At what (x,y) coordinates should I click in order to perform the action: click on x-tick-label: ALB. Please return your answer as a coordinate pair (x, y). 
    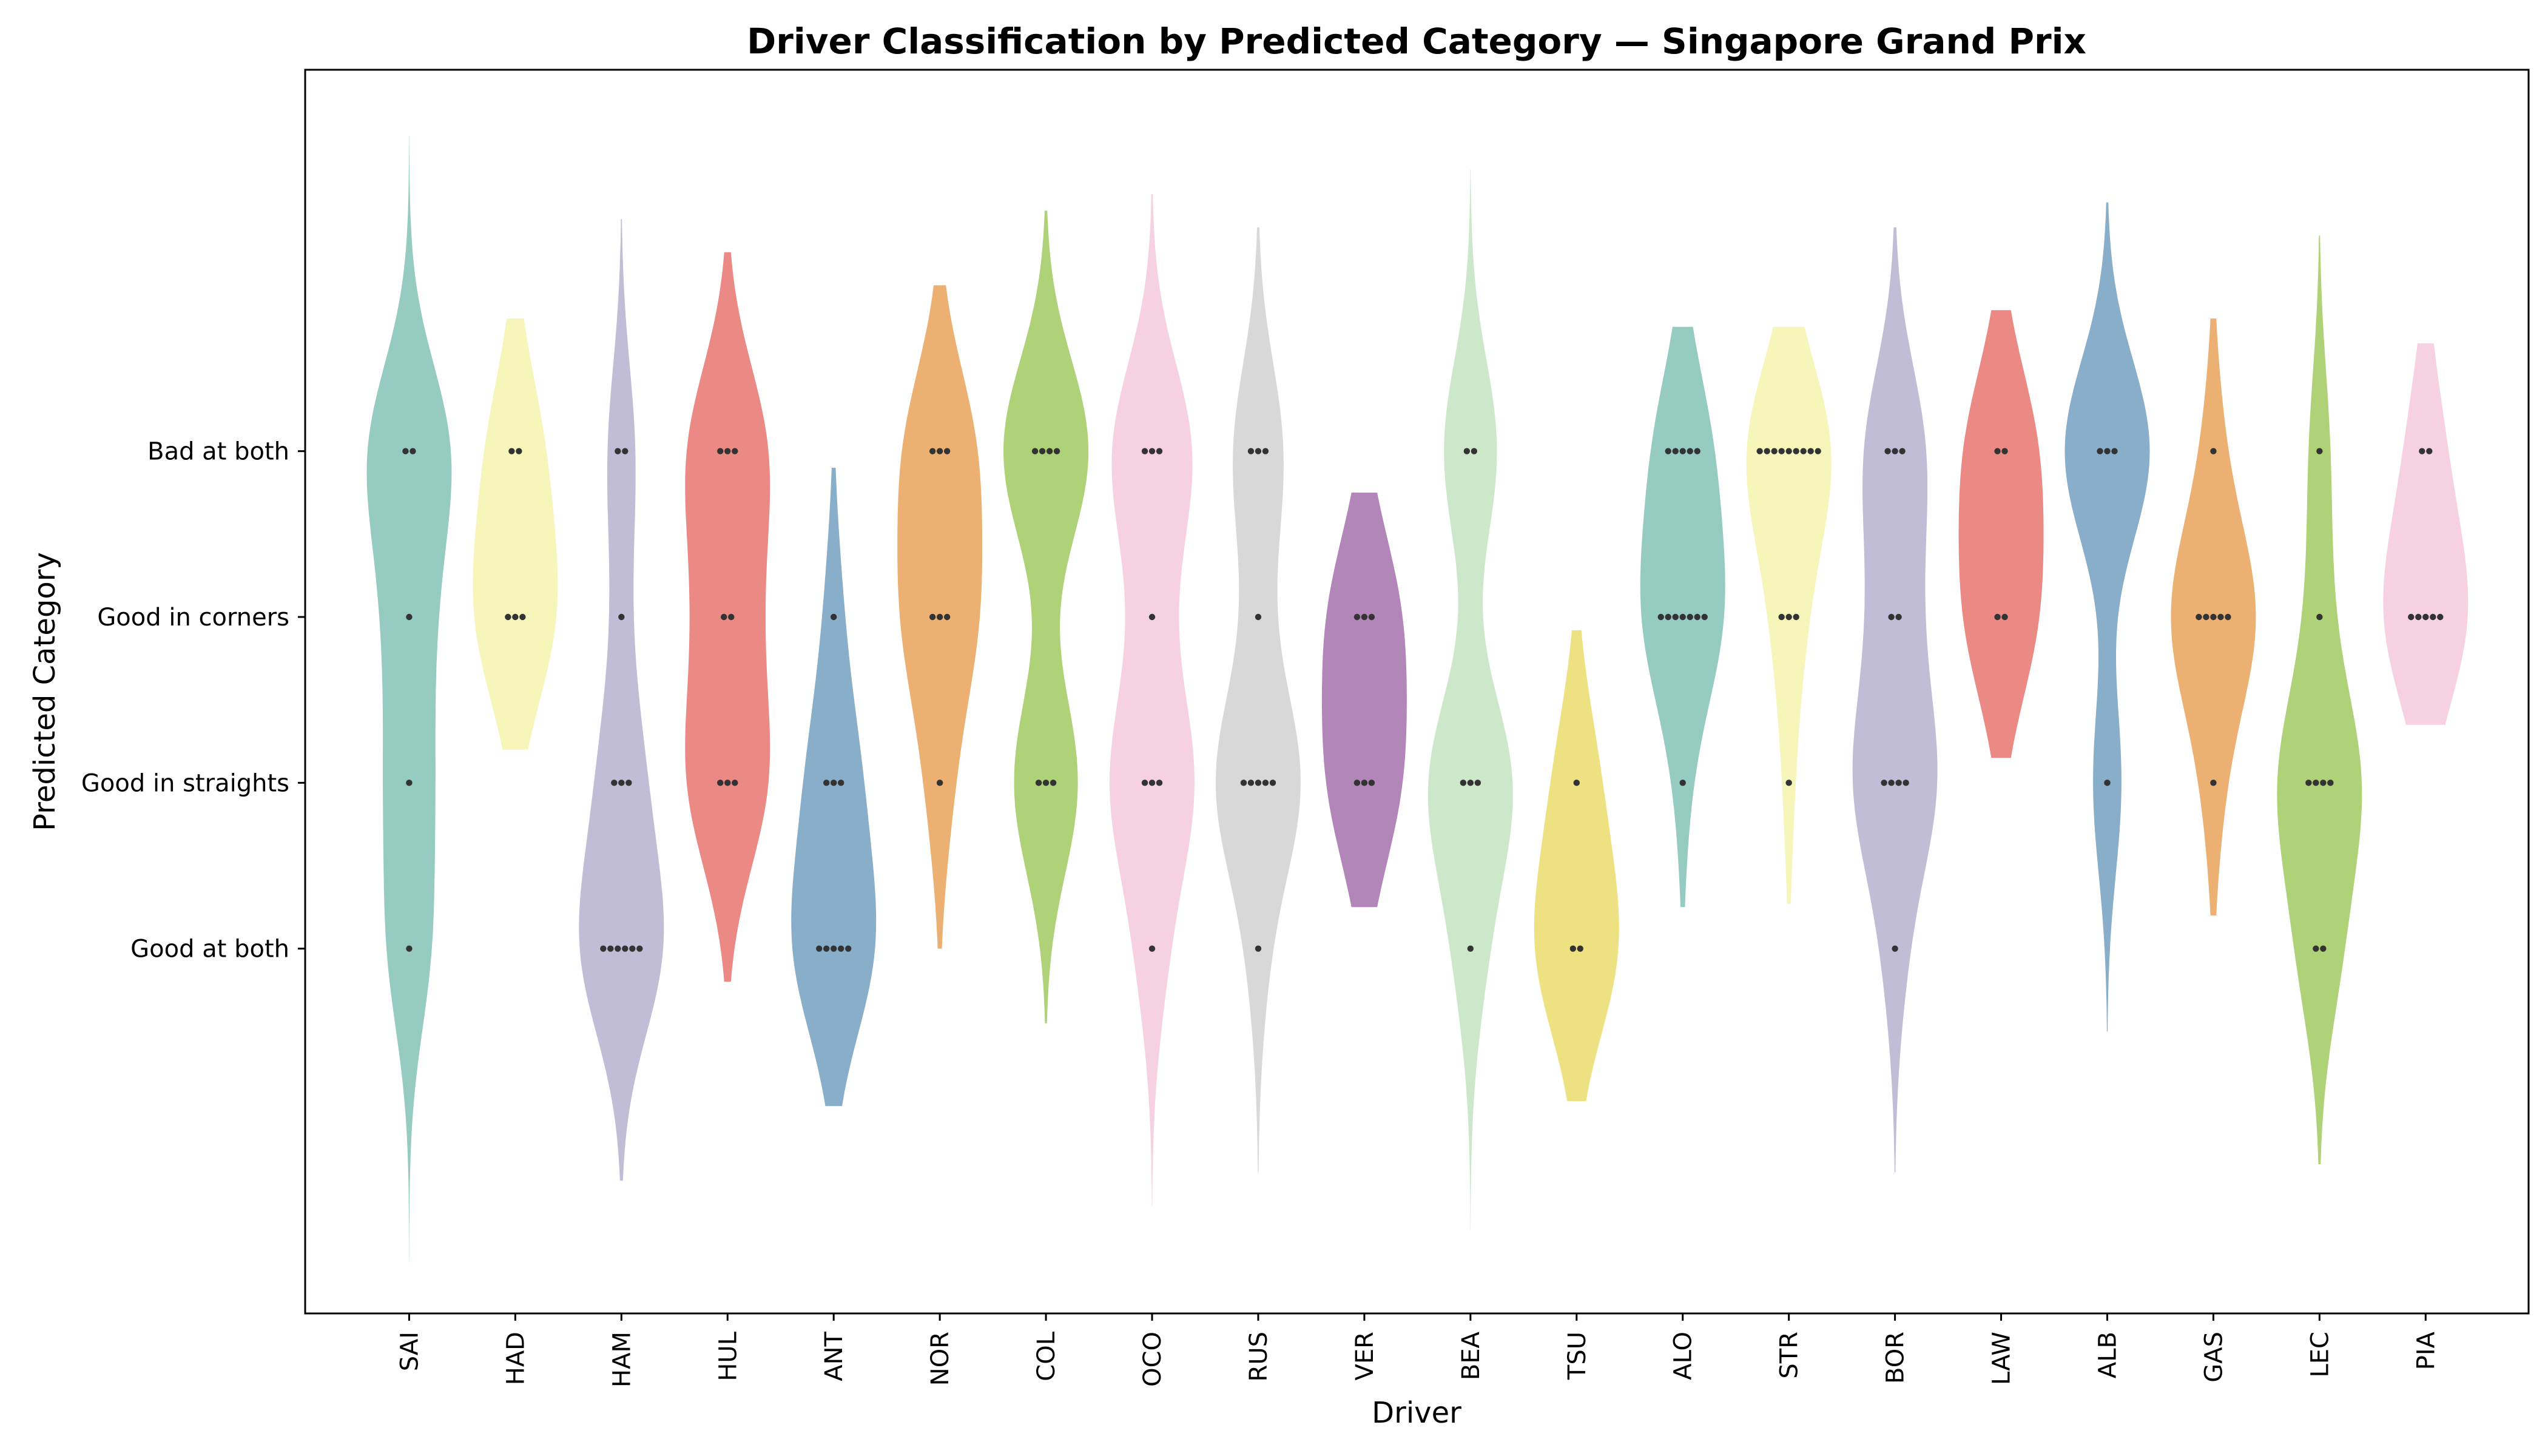
    Looking at the image, I should click on (2108, 1355).